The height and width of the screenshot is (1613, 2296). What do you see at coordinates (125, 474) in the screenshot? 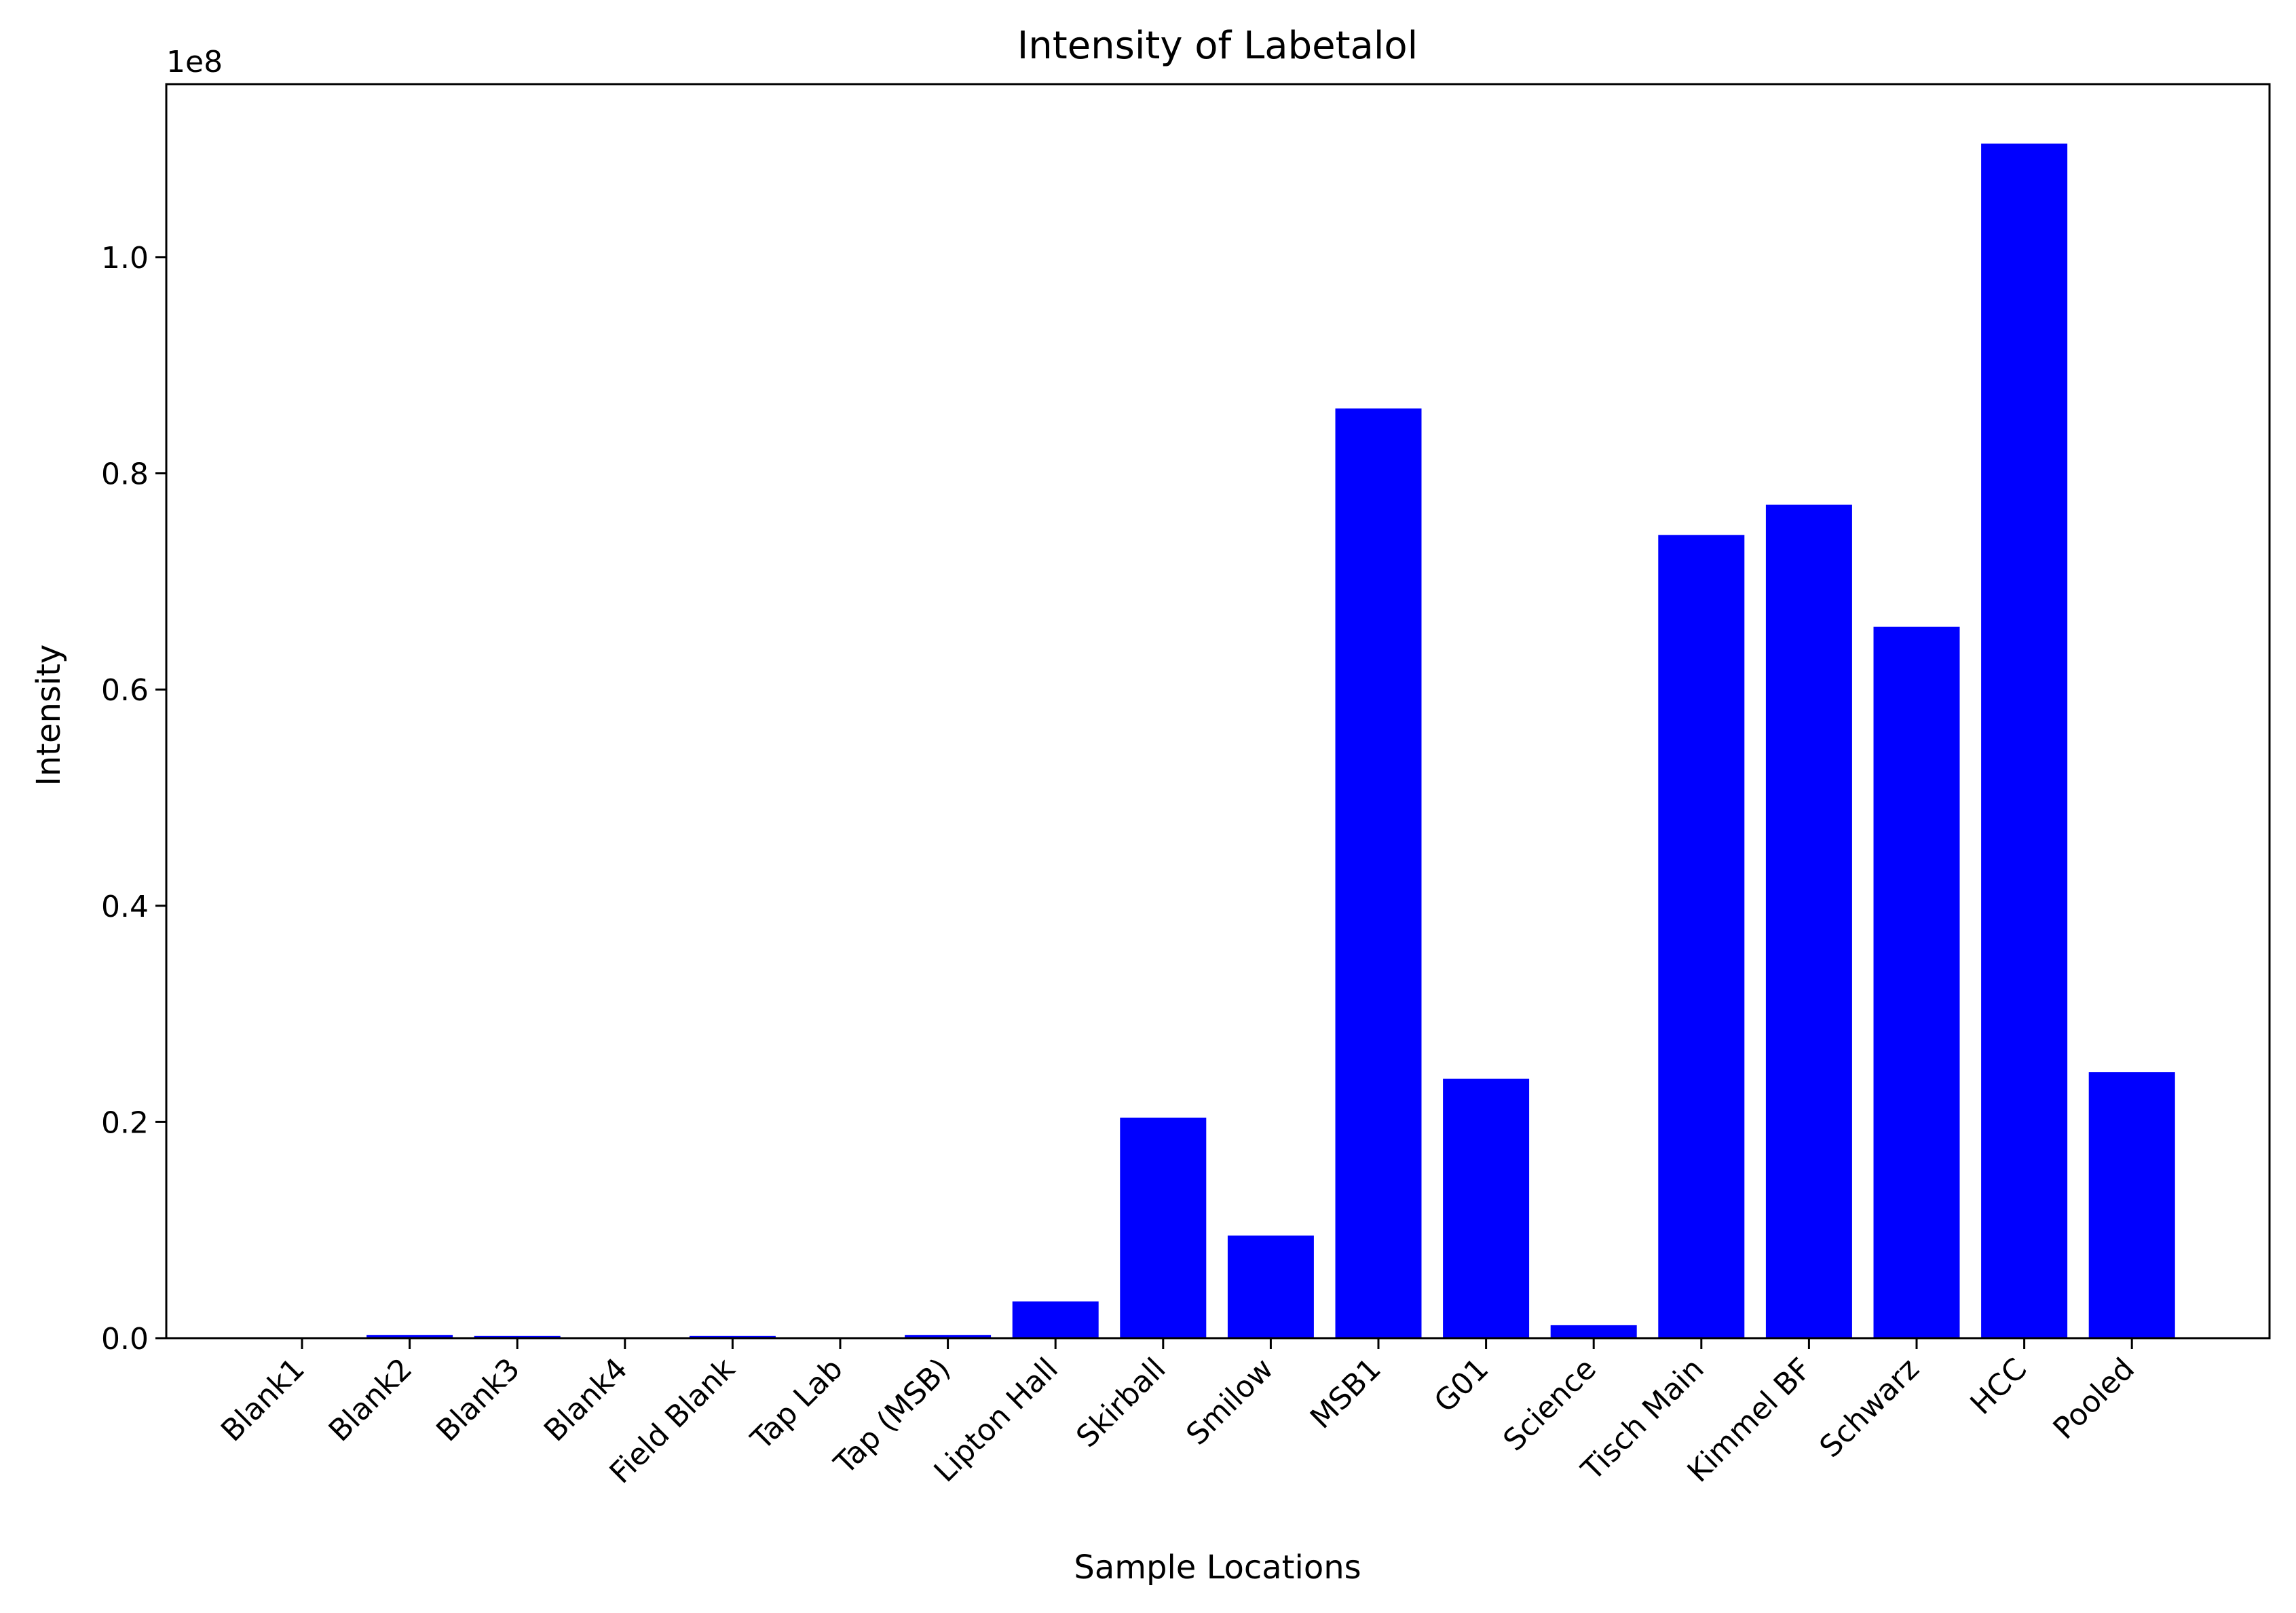
I see `y-tick-label: 0.8` at bounding box center [125, 474].